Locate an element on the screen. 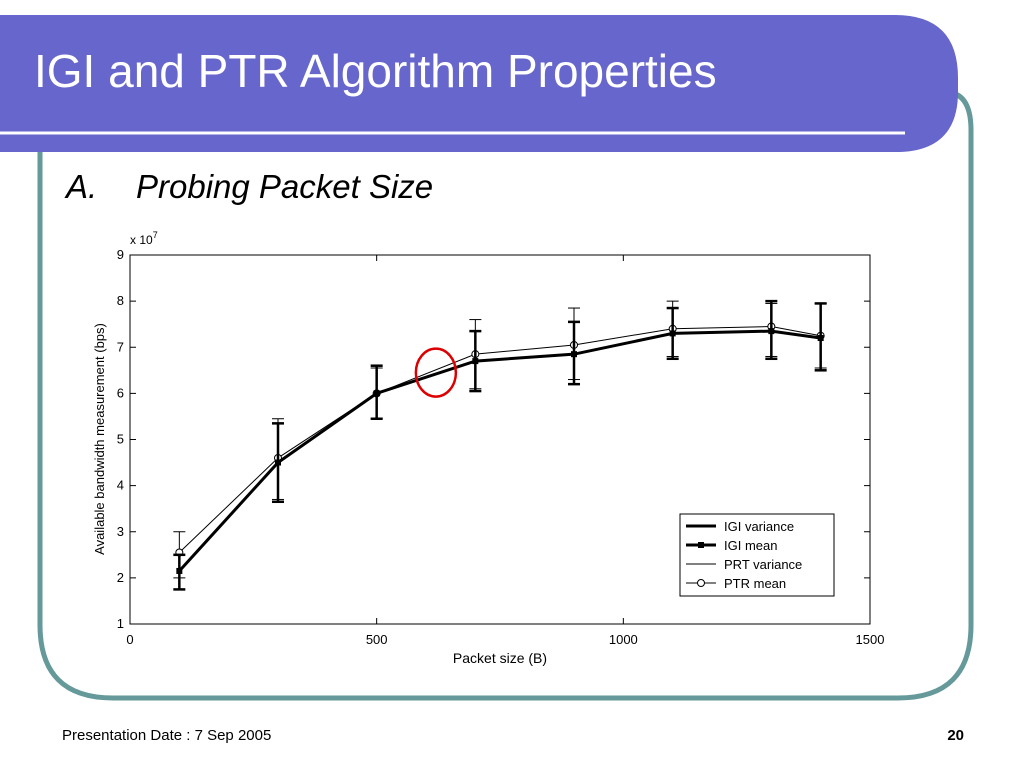 This screenshot has height=768, width=1024. legend-marker-ptr-mean is located at coordinates (701, 583).